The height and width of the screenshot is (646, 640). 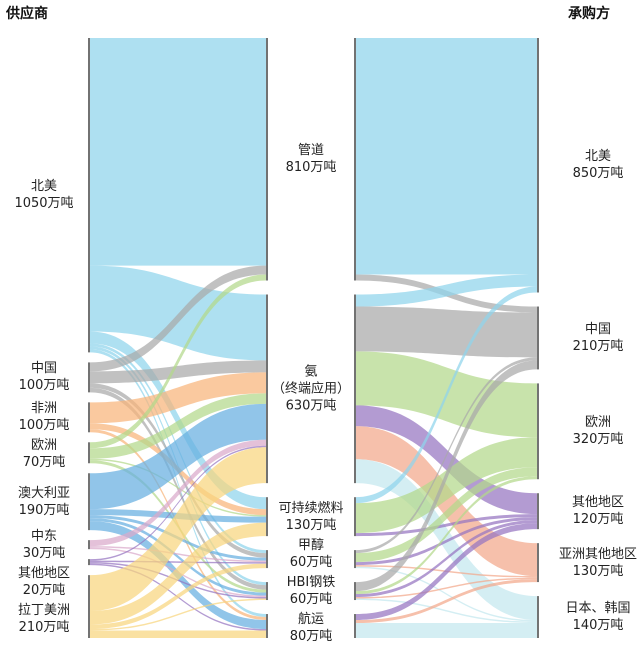 I want to click on use-value: 80万吨, so click(x=311, y=636).